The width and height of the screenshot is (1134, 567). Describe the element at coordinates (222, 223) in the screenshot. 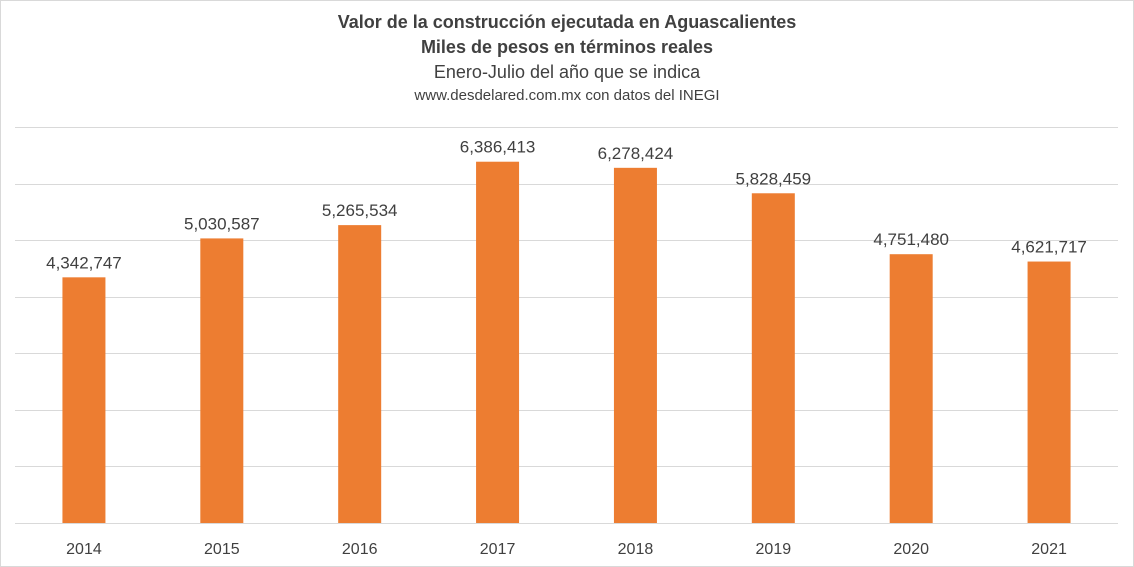

I see `data-label-2015: 5,030,587` at that location.